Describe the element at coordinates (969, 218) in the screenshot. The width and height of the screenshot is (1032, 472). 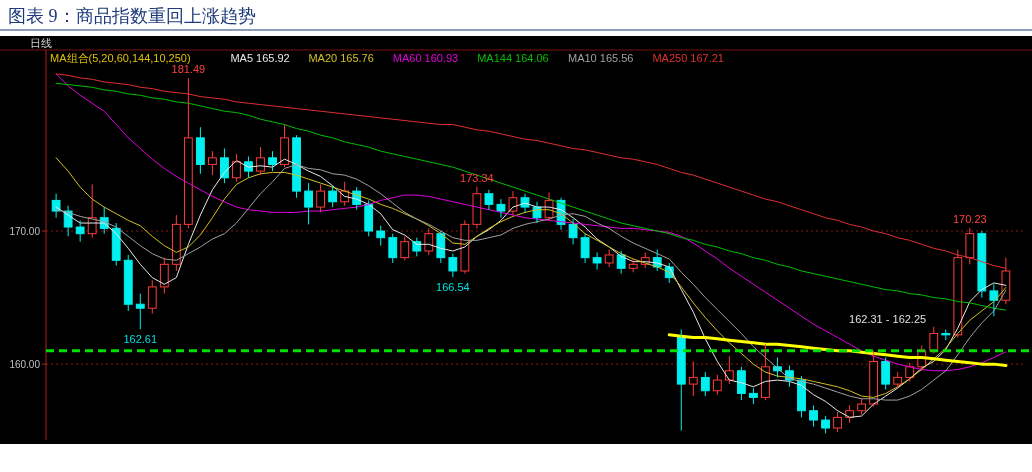
I see `annotation: 170.23` at that location.